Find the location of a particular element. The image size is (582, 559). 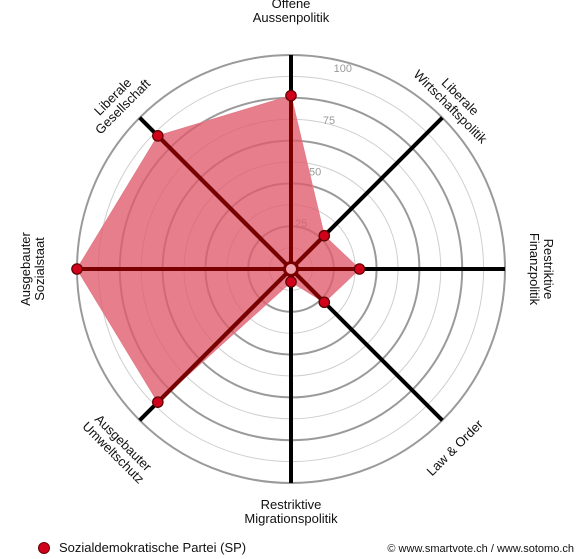

axis-label: Ausgebauter Sozialstaat is located at coordinates (32, 268).